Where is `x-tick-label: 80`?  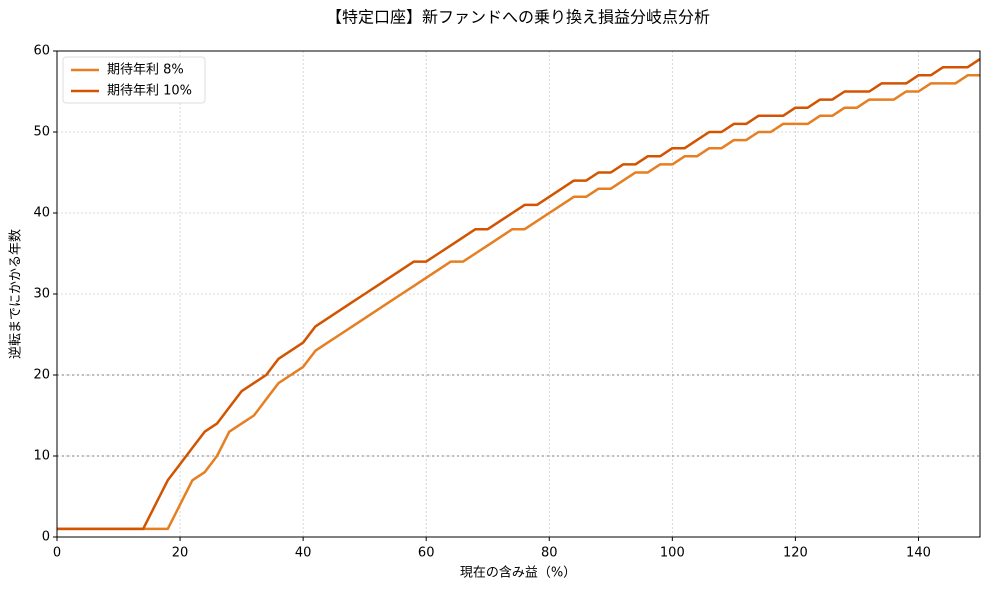
x-tick-label: 80 is located at coordinates (549, 553).